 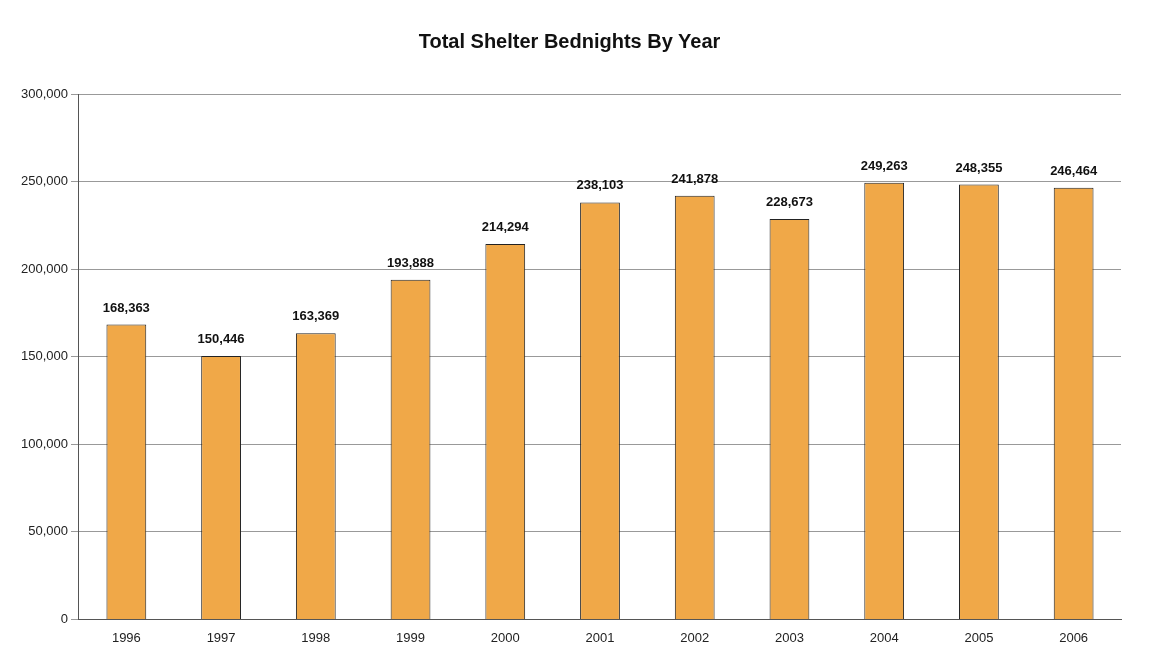 I want to click on data-label: 163,369, so click(x=316, y=316).